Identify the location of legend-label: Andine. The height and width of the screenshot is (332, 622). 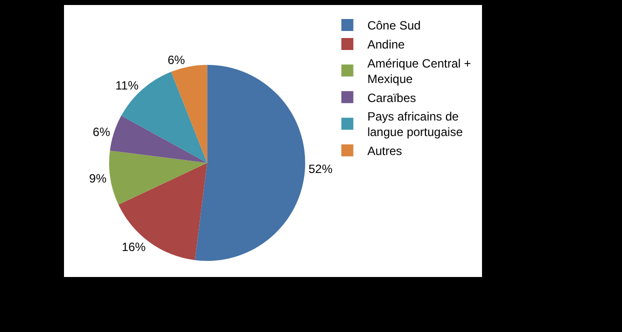
(386, 45).